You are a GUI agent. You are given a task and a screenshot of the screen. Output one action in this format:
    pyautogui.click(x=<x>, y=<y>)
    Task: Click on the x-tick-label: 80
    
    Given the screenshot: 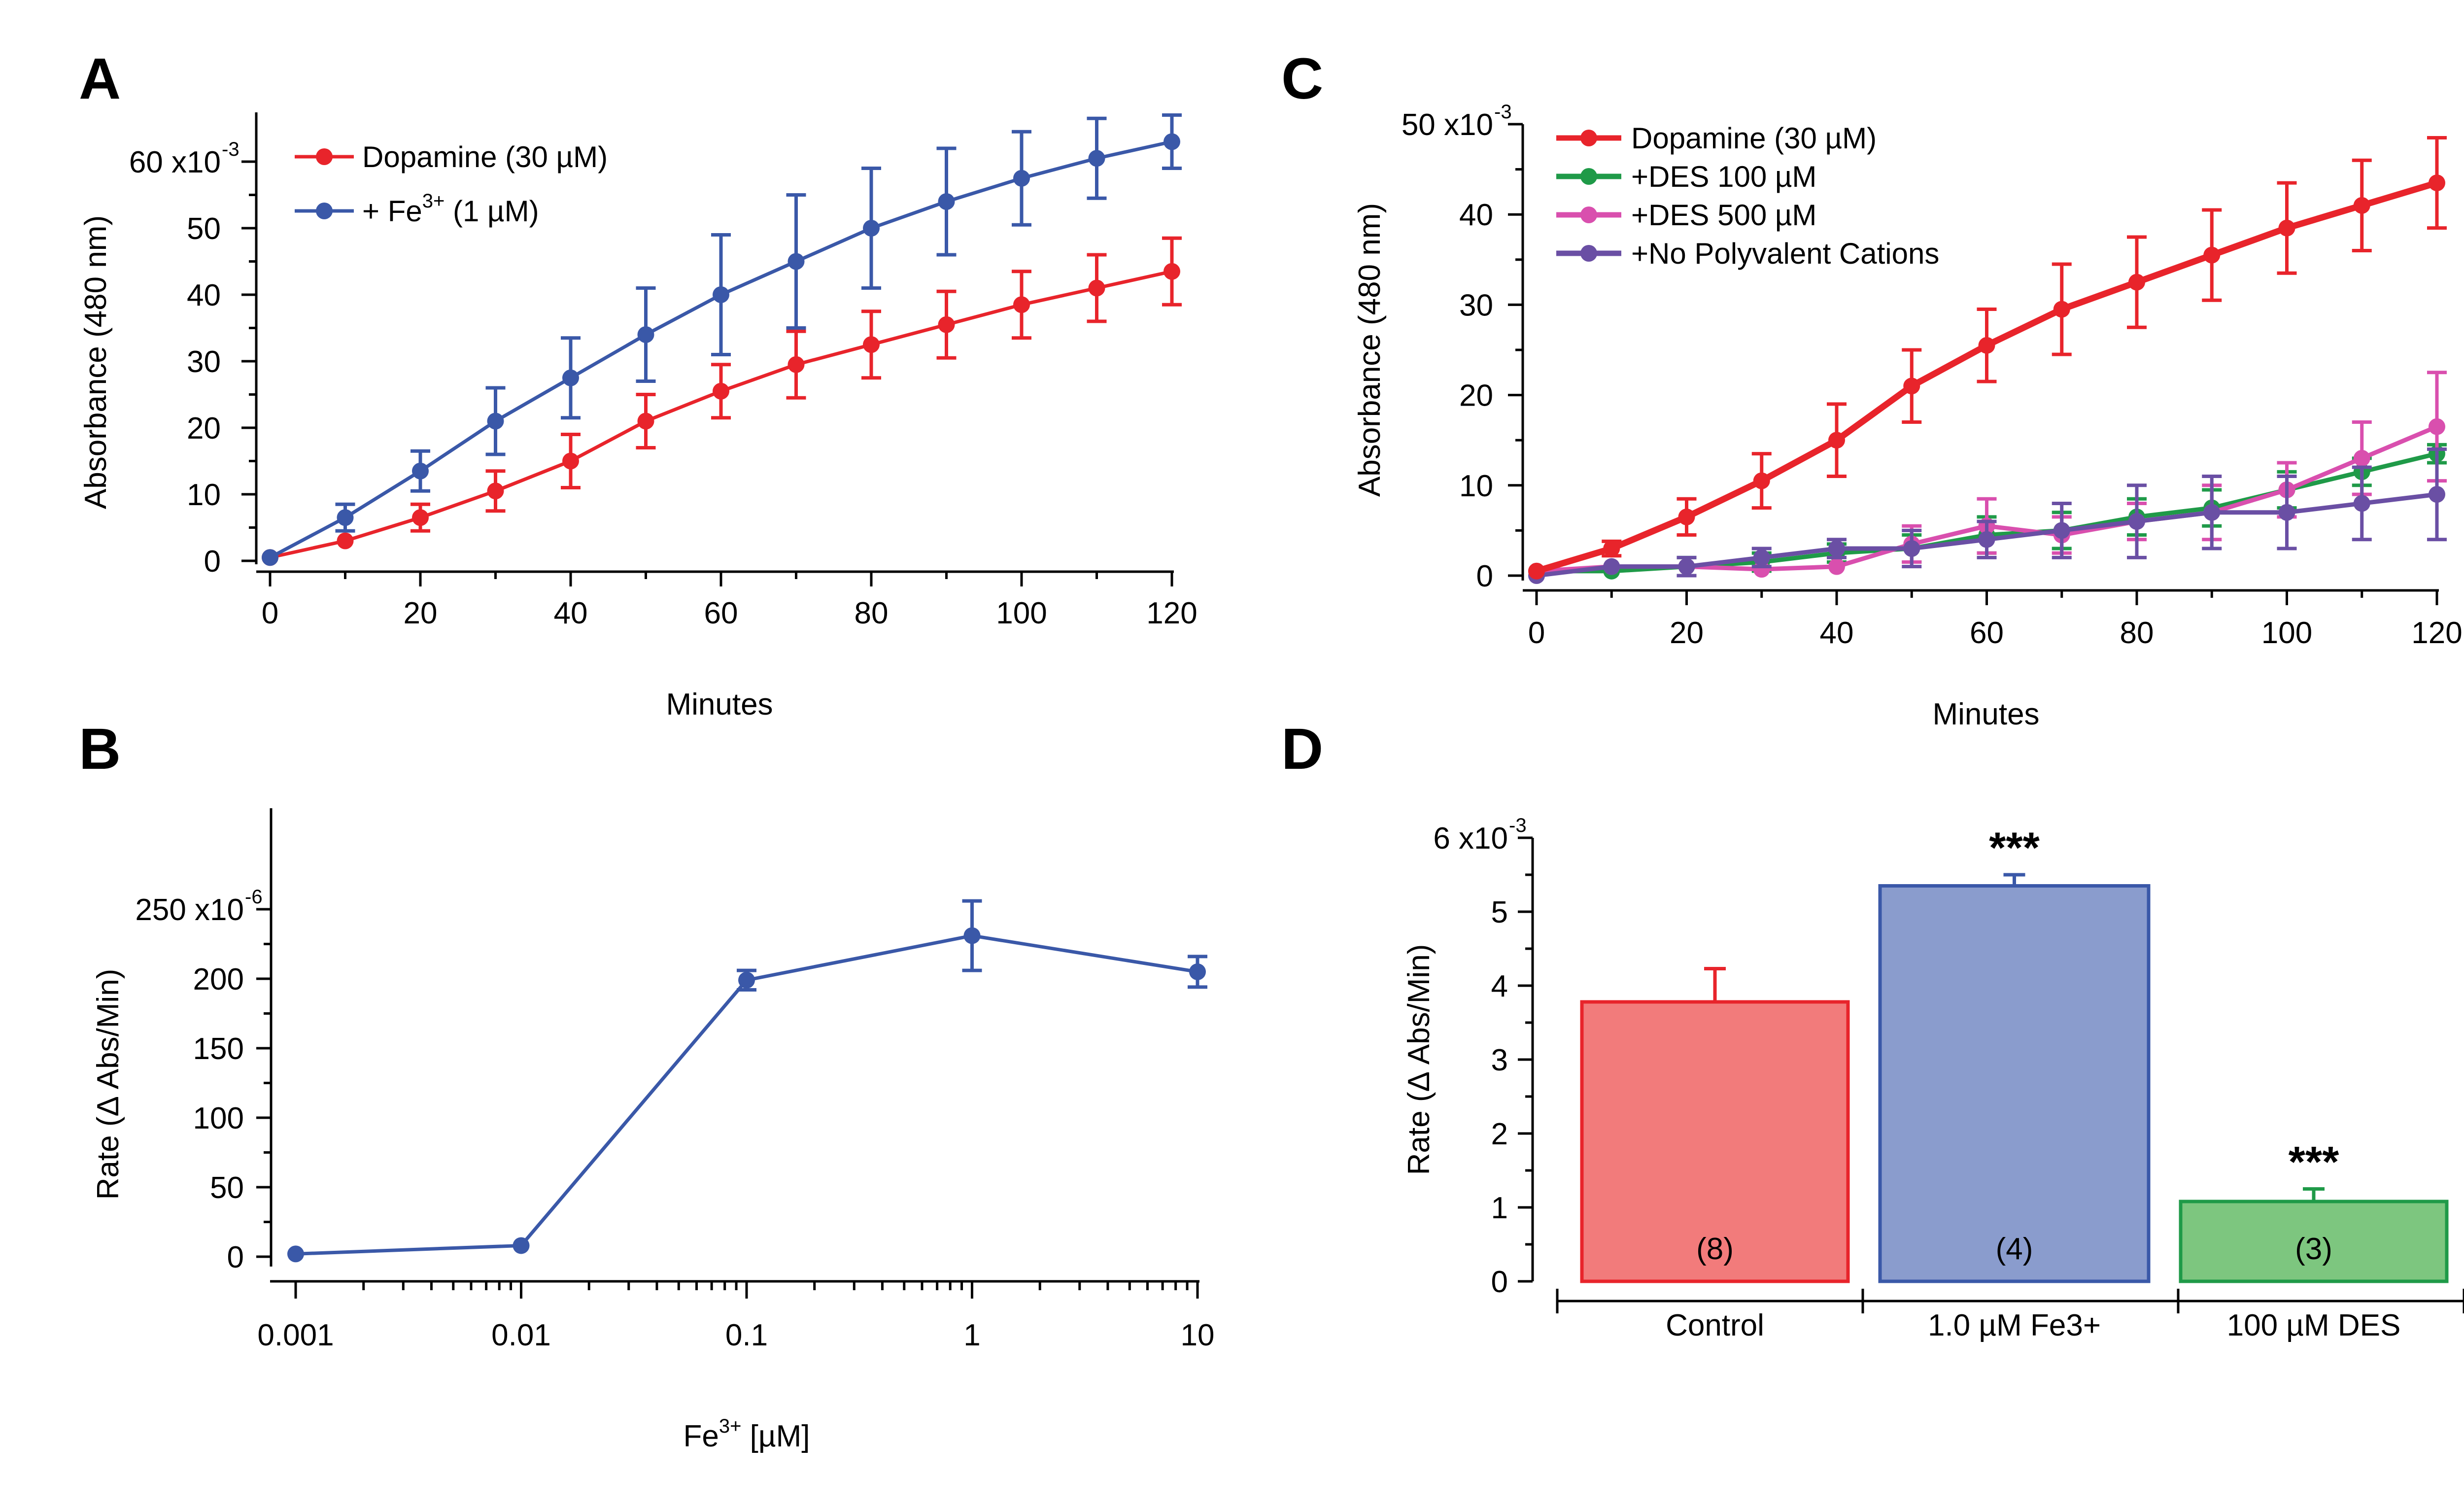 What is the action you would take?
    pyautogui.click(x=872, y=613)
    